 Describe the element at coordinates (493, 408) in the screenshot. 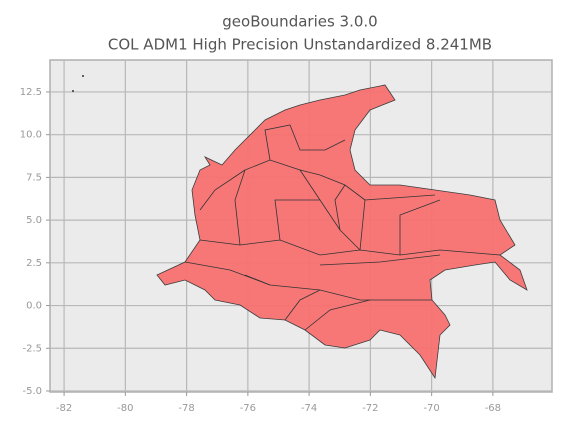

I see `x-tick-label: -68` at that location.